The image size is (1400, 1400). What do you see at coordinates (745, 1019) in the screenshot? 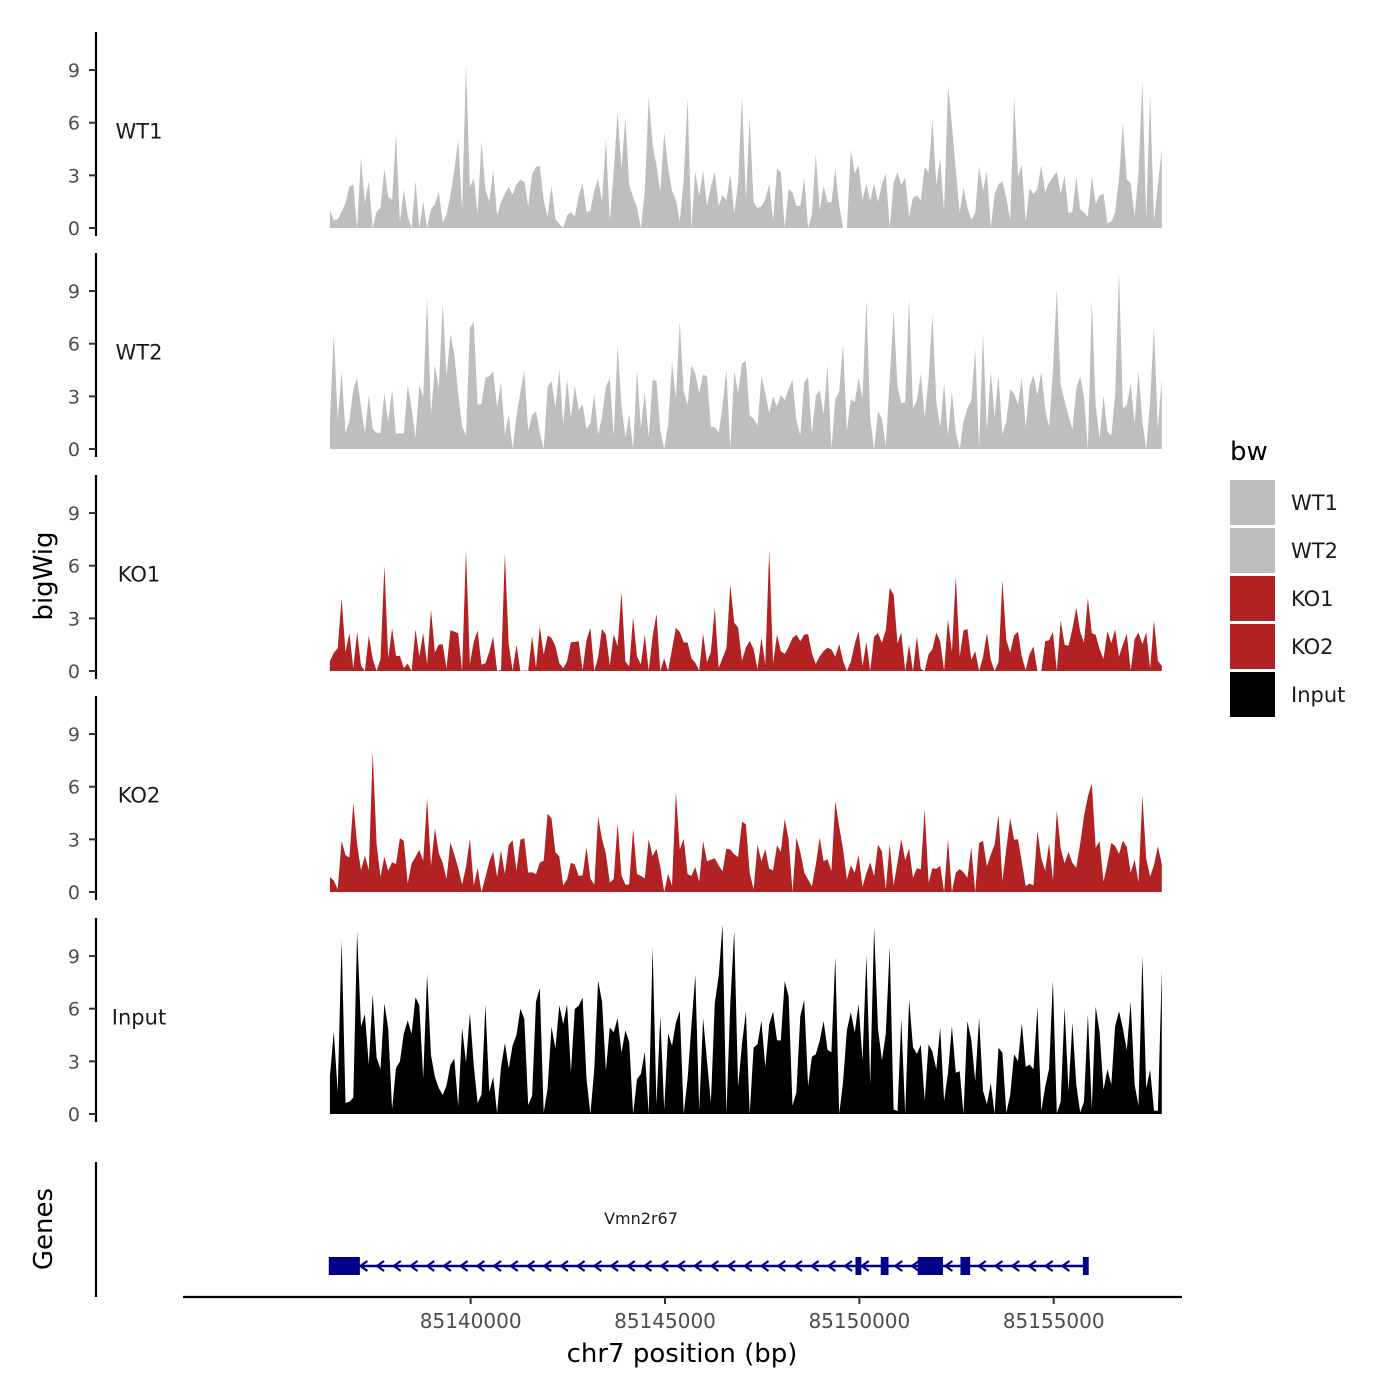
I see `coverage-area-input` at bounding box center [745, 1019].